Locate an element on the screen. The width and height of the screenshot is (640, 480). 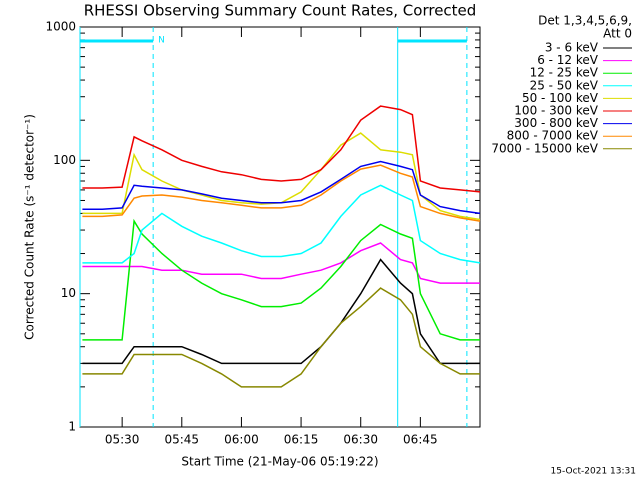
legend-label: 300 - 800 keV is located at coordinates (556, 123).